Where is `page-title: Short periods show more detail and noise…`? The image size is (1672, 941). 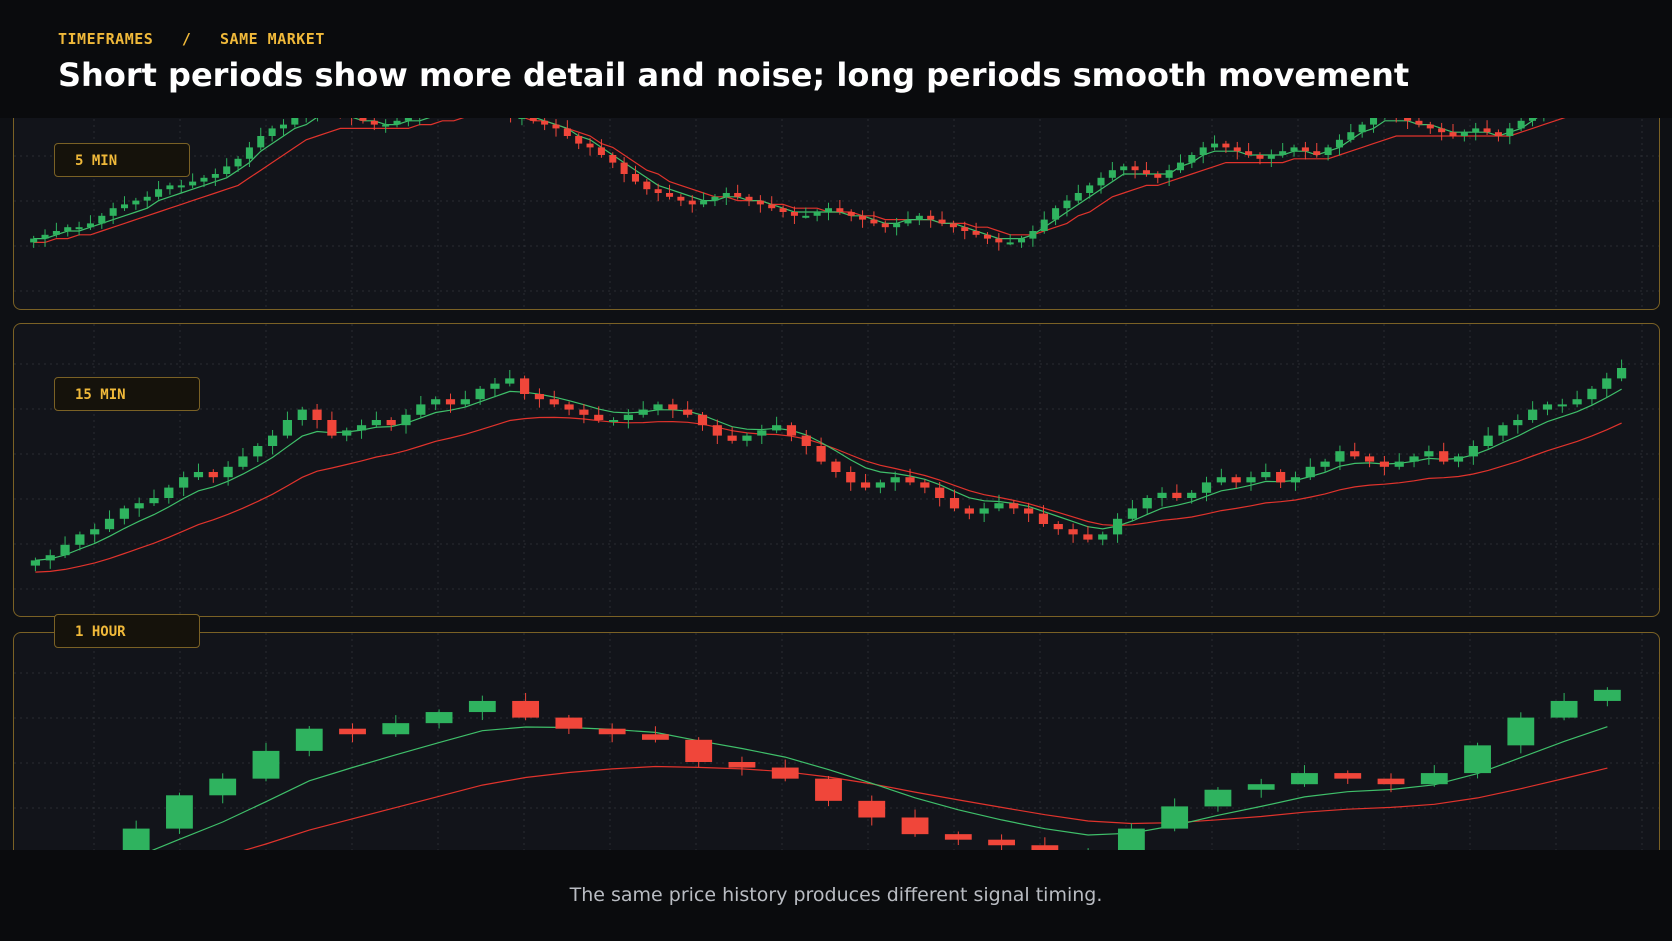 page-title: Short periods show more detail and noise… is located at coordinates (734, 75).